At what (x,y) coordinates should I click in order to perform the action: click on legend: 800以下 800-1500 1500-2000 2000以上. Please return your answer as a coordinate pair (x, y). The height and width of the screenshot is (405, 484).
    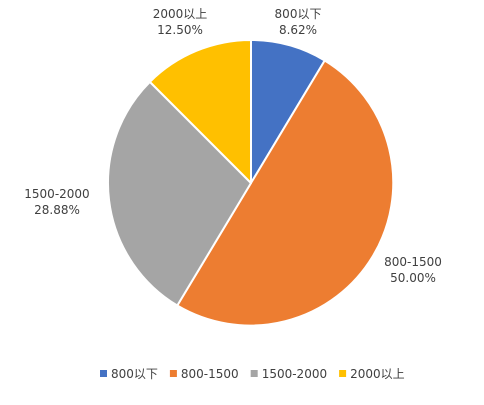
    Looking at the image, I should click on (252, 374).